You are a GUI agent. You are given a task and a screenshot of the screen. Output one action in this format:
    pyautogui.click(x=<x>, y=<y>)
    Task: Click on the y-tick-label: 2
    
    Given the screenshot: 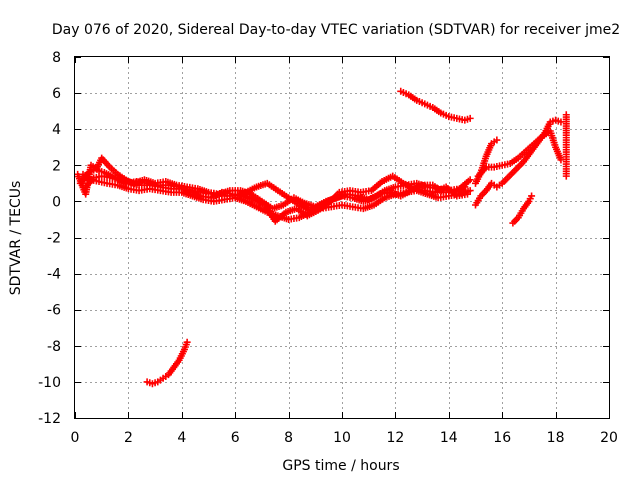 What is the action you would take?
    pyautogui.click(x=56, y=166)
    